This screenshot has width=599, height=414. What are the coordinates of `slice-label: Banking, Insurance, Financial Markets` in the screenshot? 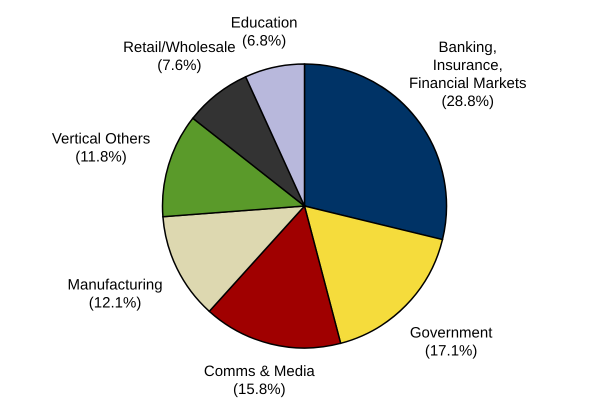 It's located at (467, 65).